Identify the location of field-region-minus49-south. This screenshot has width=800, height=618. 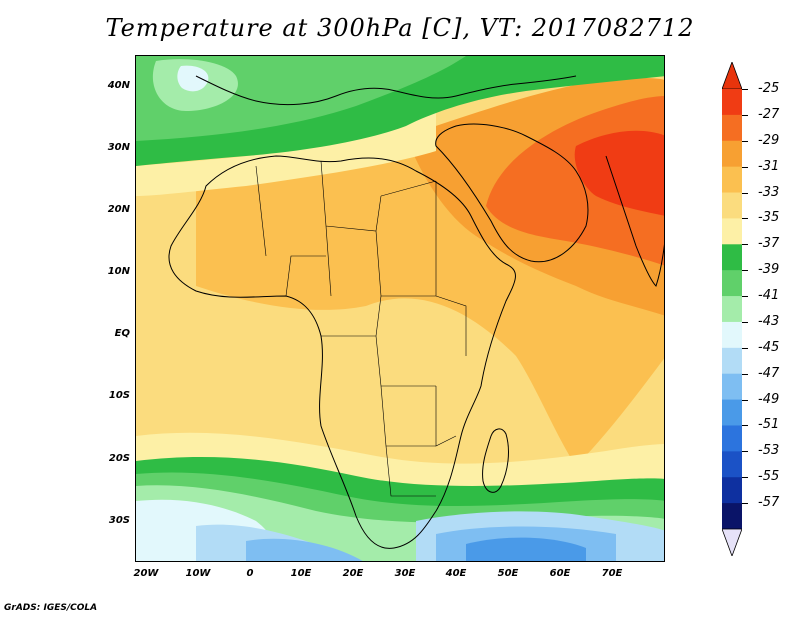
(526, 549).